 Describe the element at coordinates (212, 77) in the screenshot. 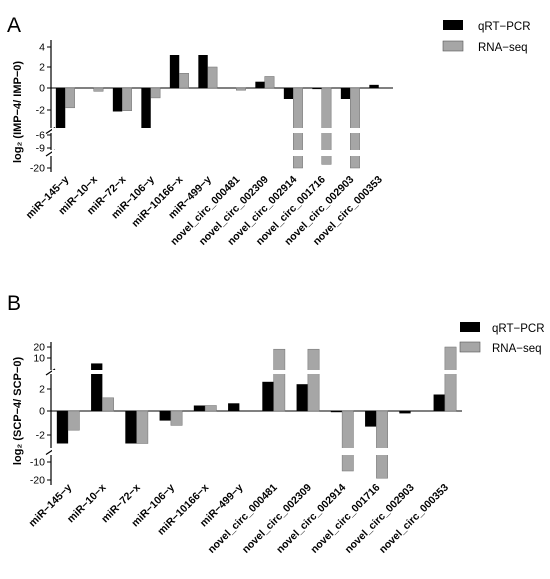

I see `bar-rna-seq-mir-499-y` at that location.